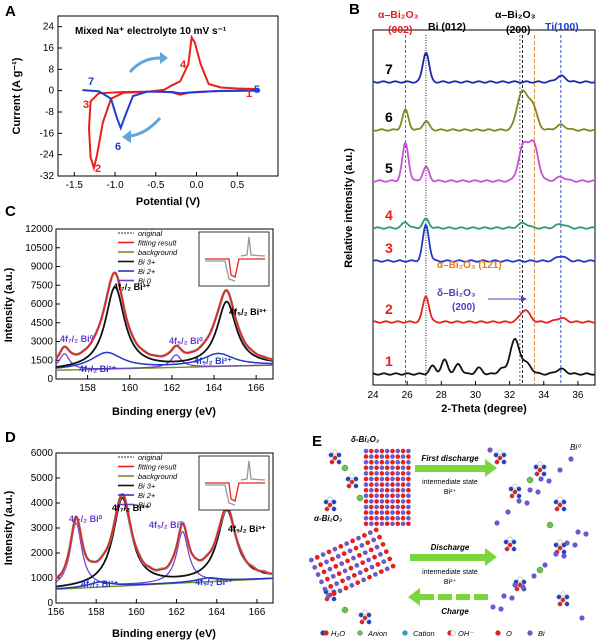 The height and width of the screenshot is (643, 600). What do you see at coordinates (450, 458) in the screenshot?
I see `first-discharge-label: First discharge` at bounding box center [450, 458].